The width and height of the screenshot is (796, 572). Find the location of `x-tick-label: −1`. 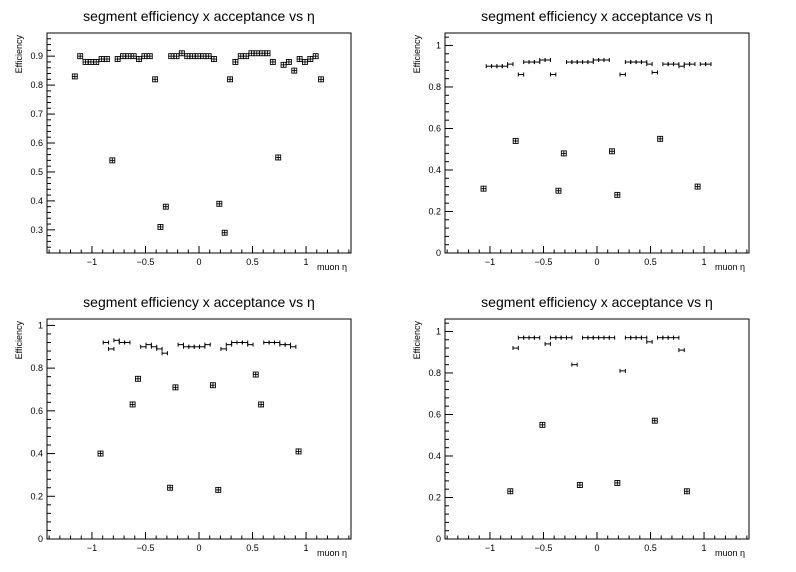

x-tick-label: −1 is located at coordinates (490, 548).